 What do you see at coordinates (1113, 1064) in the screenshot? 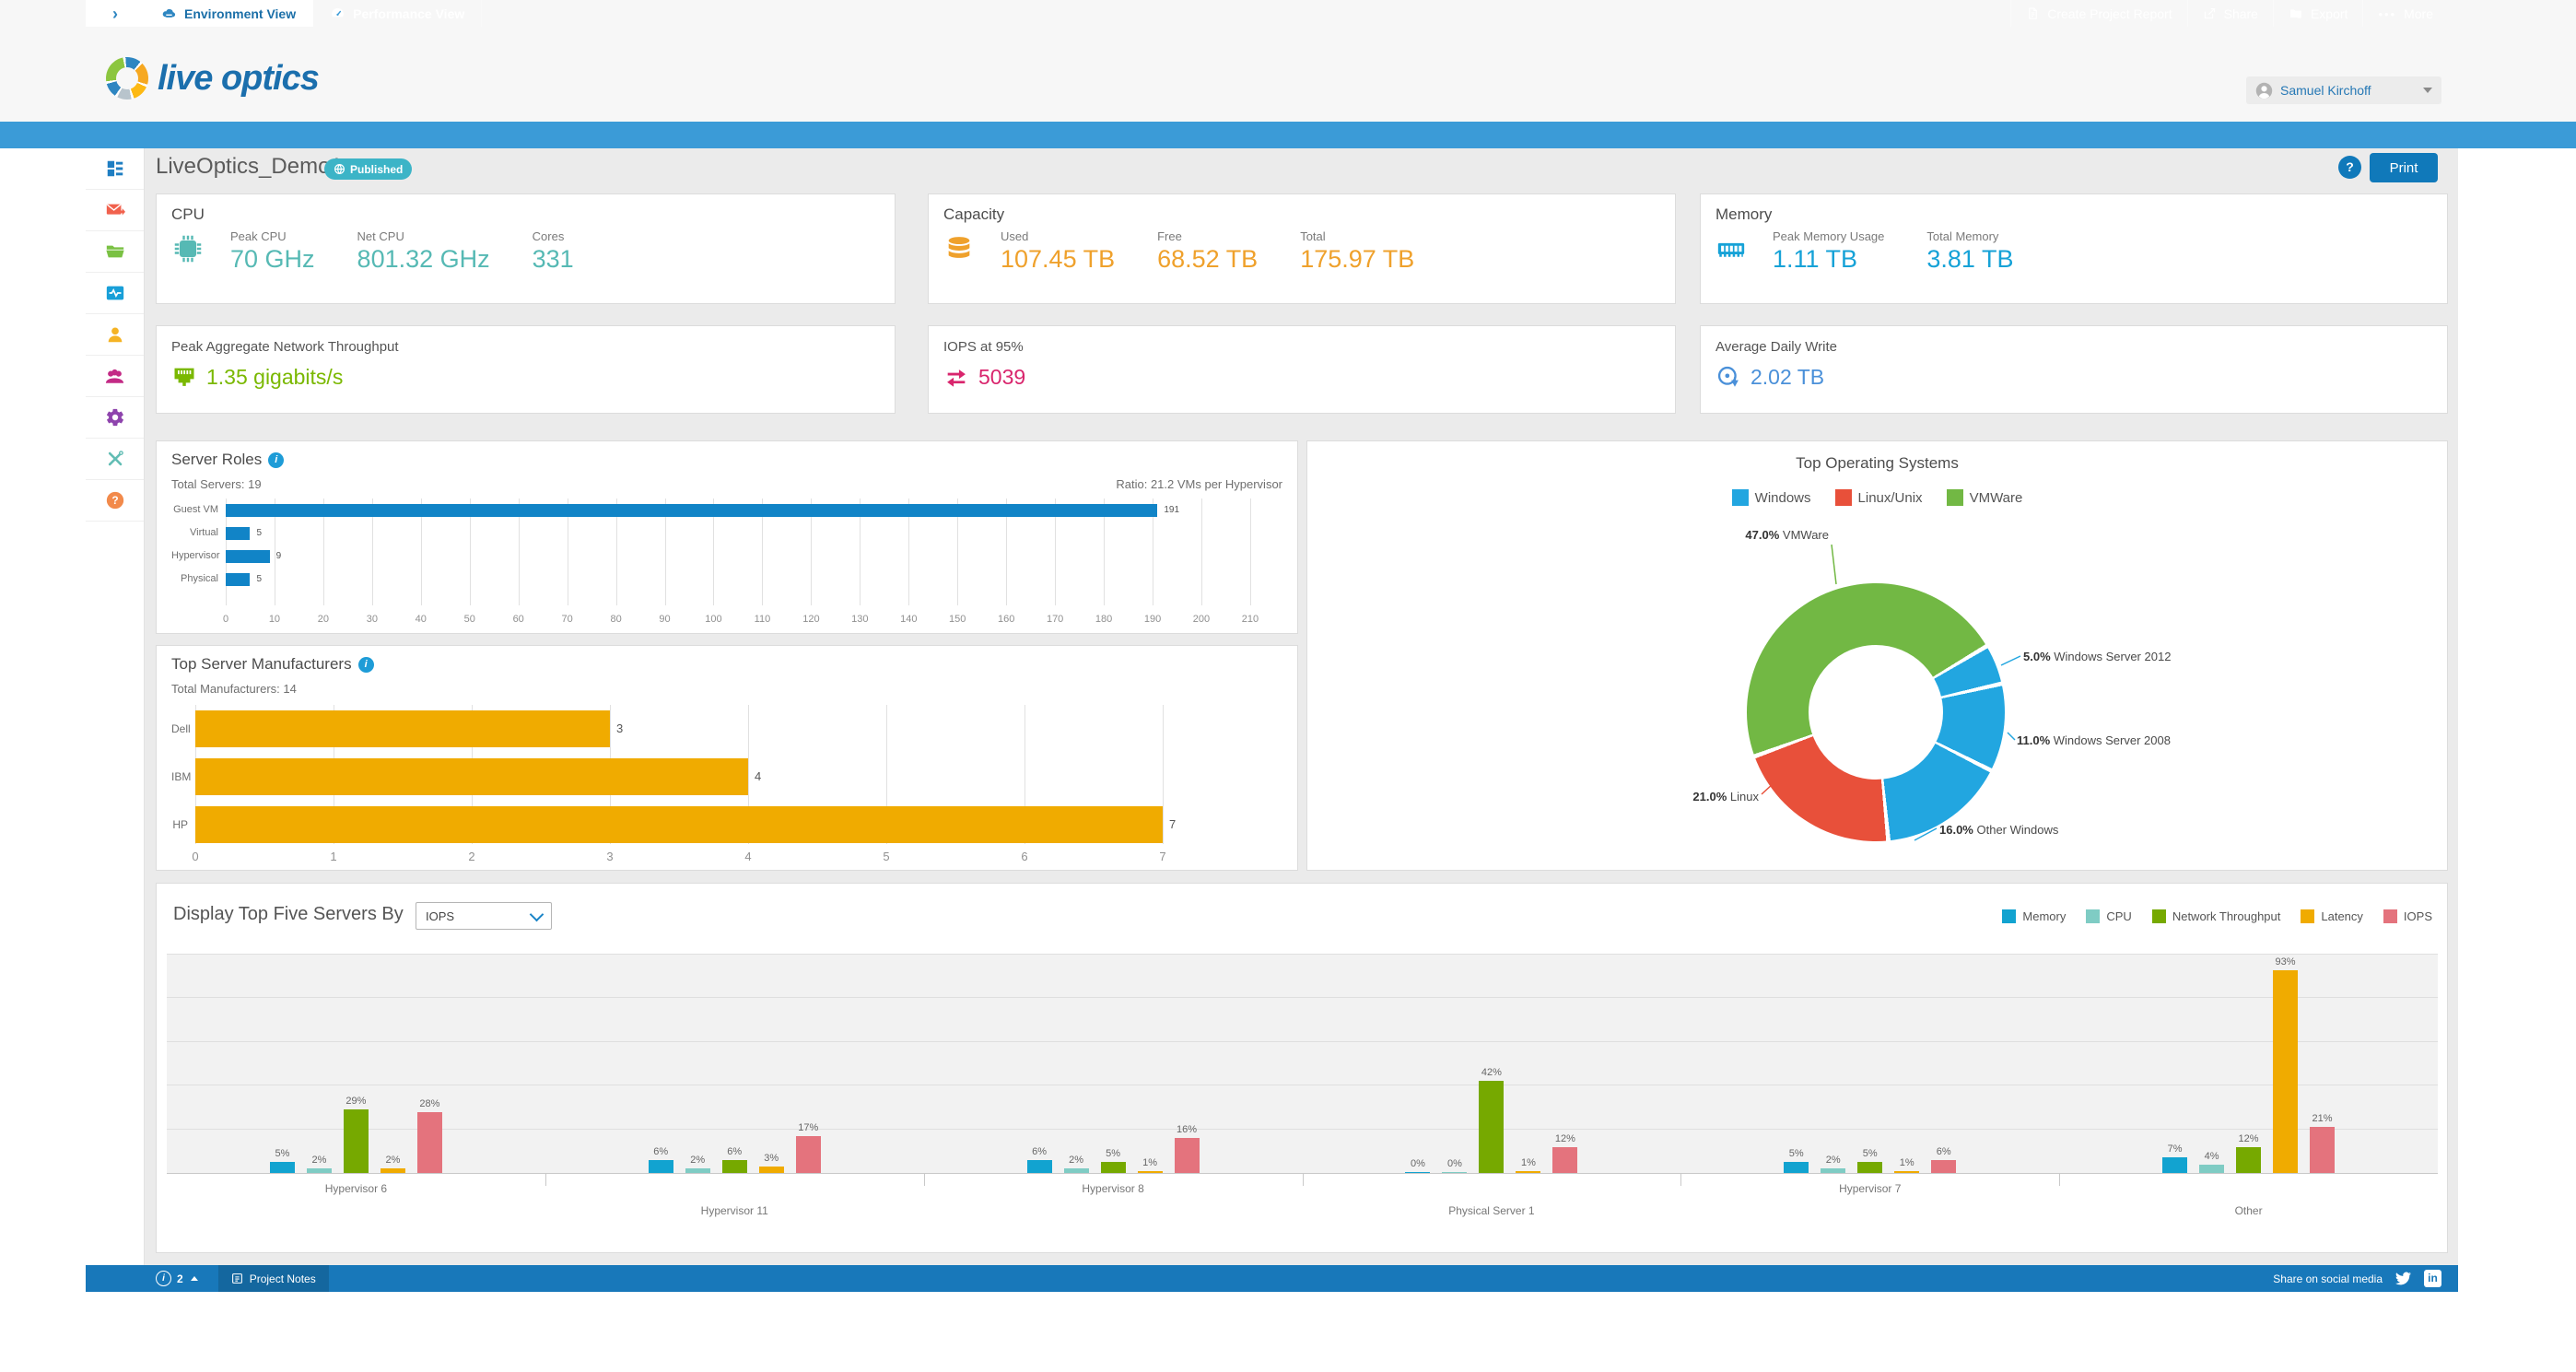
I see `bar-group: 6% 2% 5% 1% 16%` at bounding box center [1113, 1064].